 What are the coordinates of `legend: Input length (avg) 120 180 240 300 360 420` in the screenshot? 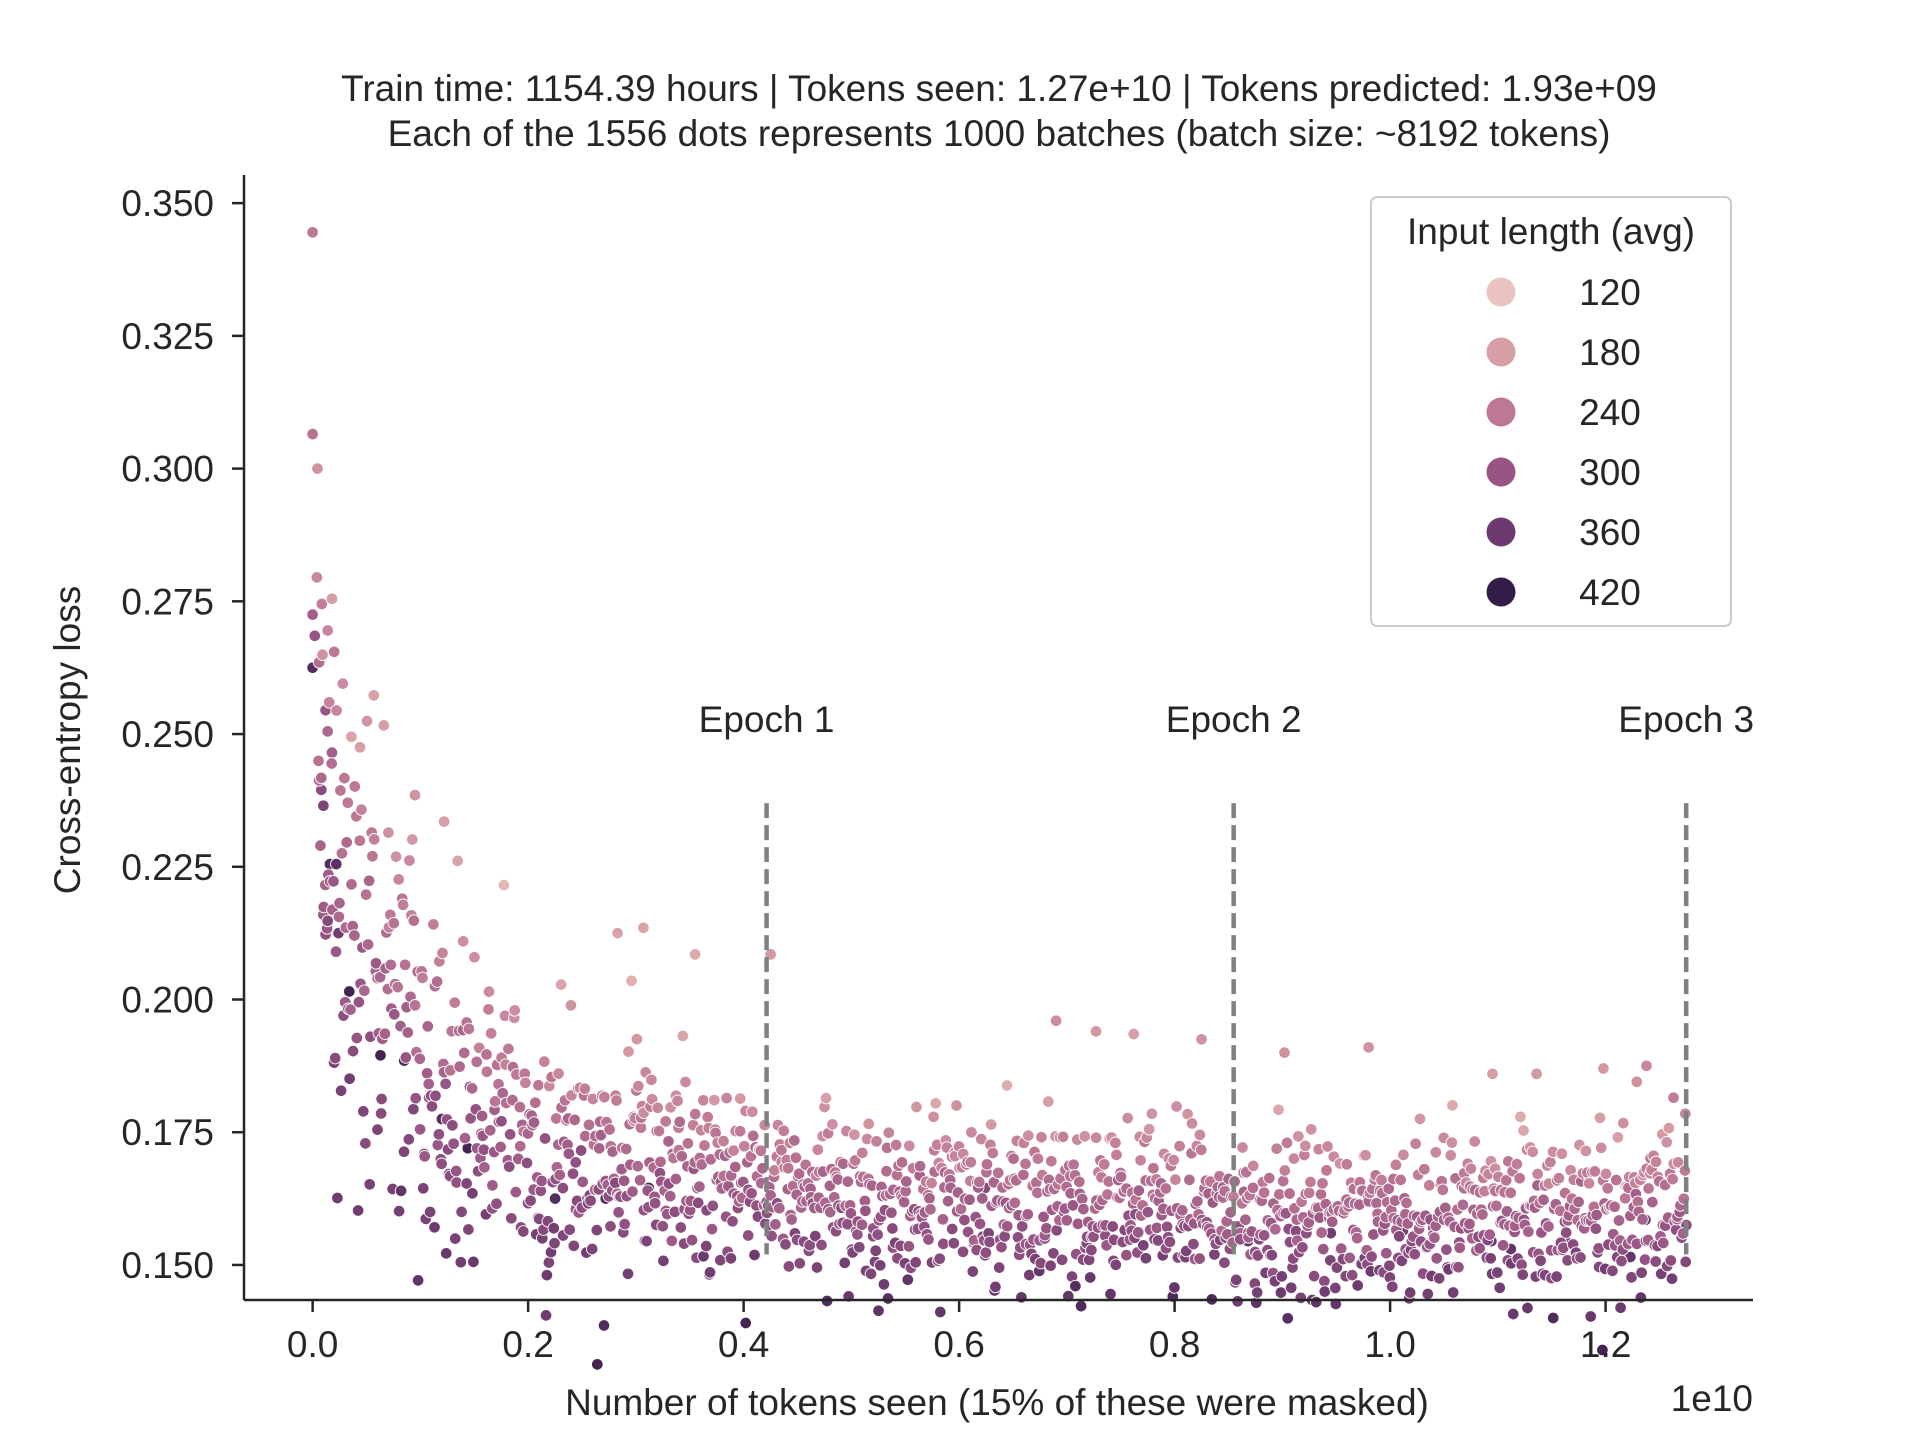 It's located at (1551, 411).